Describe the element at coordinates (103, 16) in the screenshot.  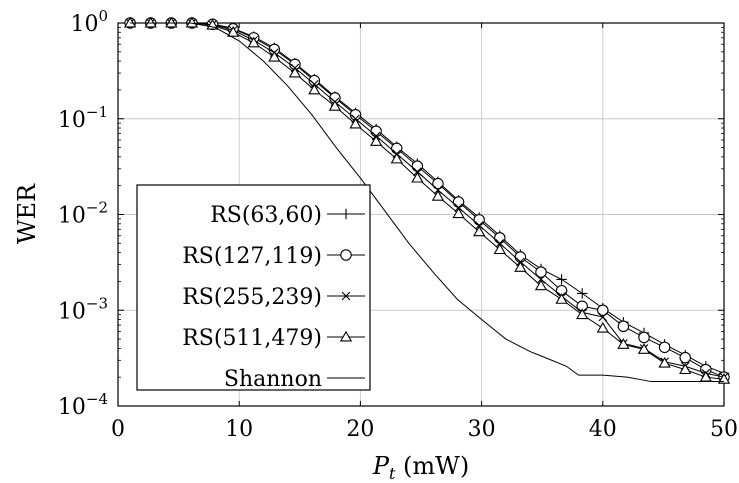
I see `y-tick-exponent: 0` at that location.